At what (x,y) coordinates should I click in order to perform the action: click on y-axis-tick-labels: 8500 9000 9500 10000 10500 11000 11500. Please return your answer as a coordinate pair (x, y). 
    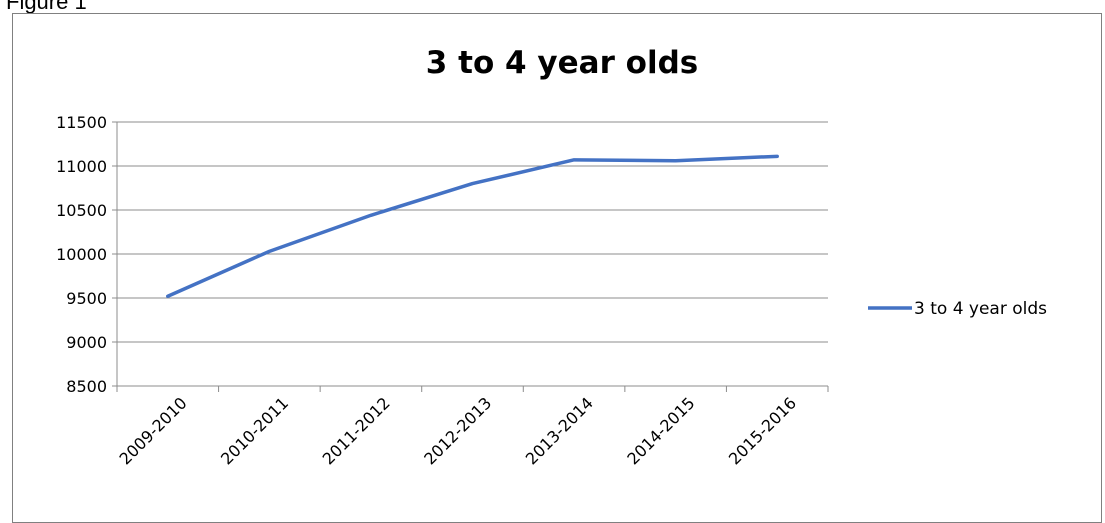
    Looking at the image, I should click on (81, 254).